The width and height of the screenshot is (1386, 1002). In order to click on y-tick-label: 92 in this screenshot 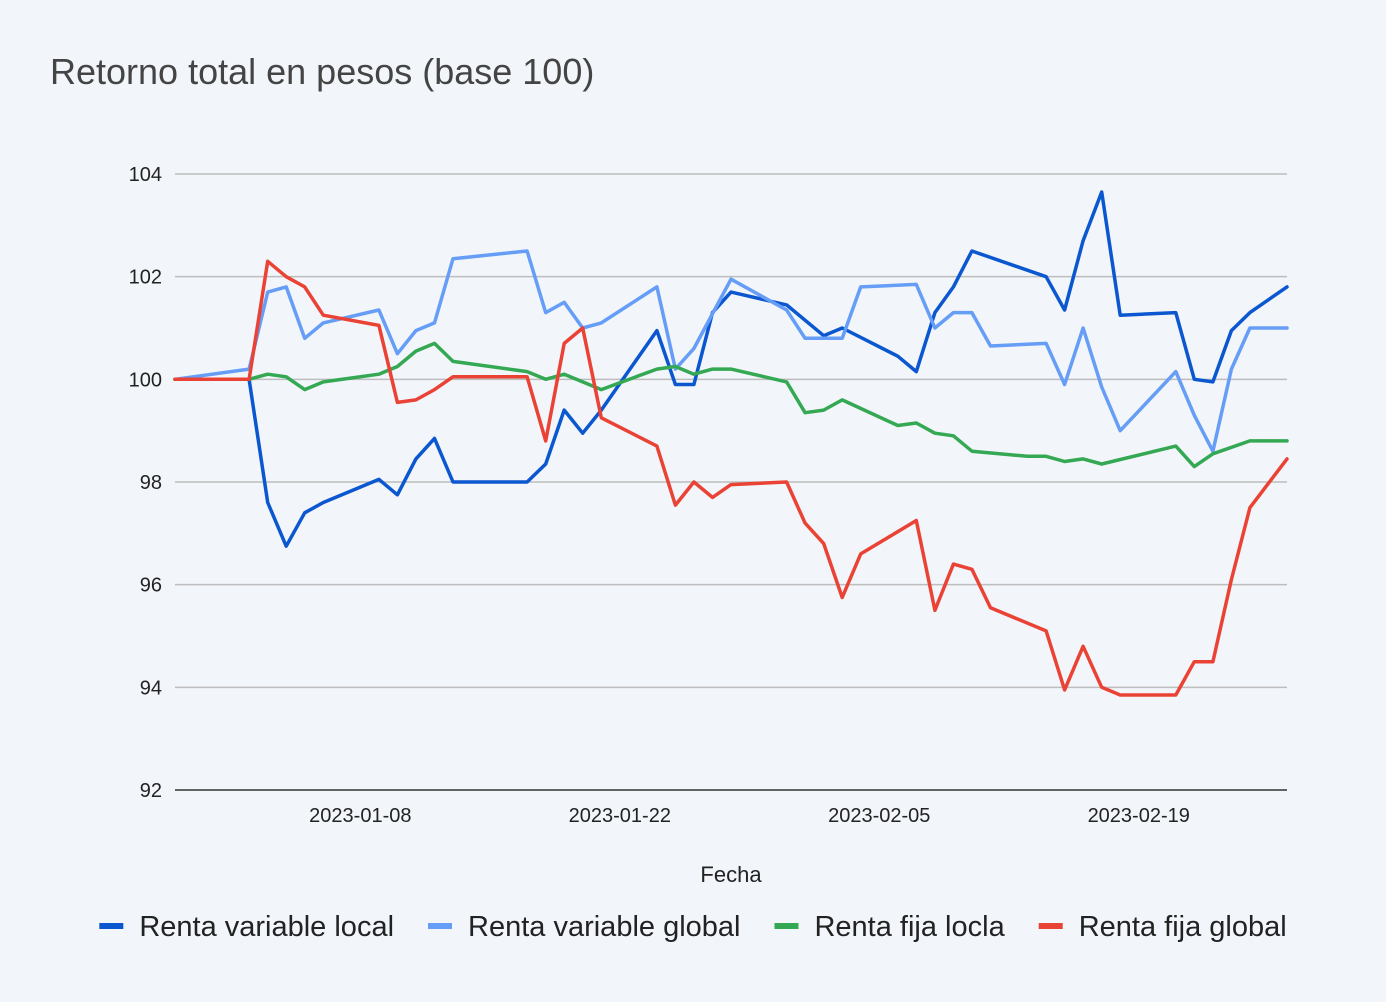, I will do `click(151, 791)`.